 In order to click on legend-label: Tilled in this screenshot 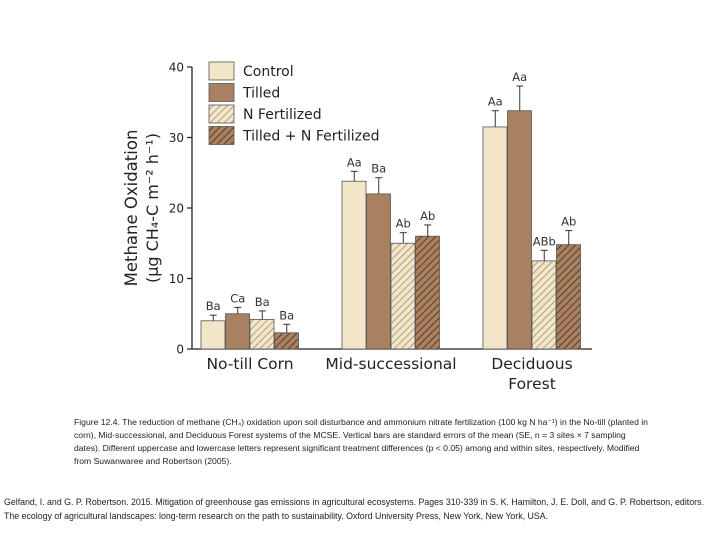, I will do `click(261, 94)`.